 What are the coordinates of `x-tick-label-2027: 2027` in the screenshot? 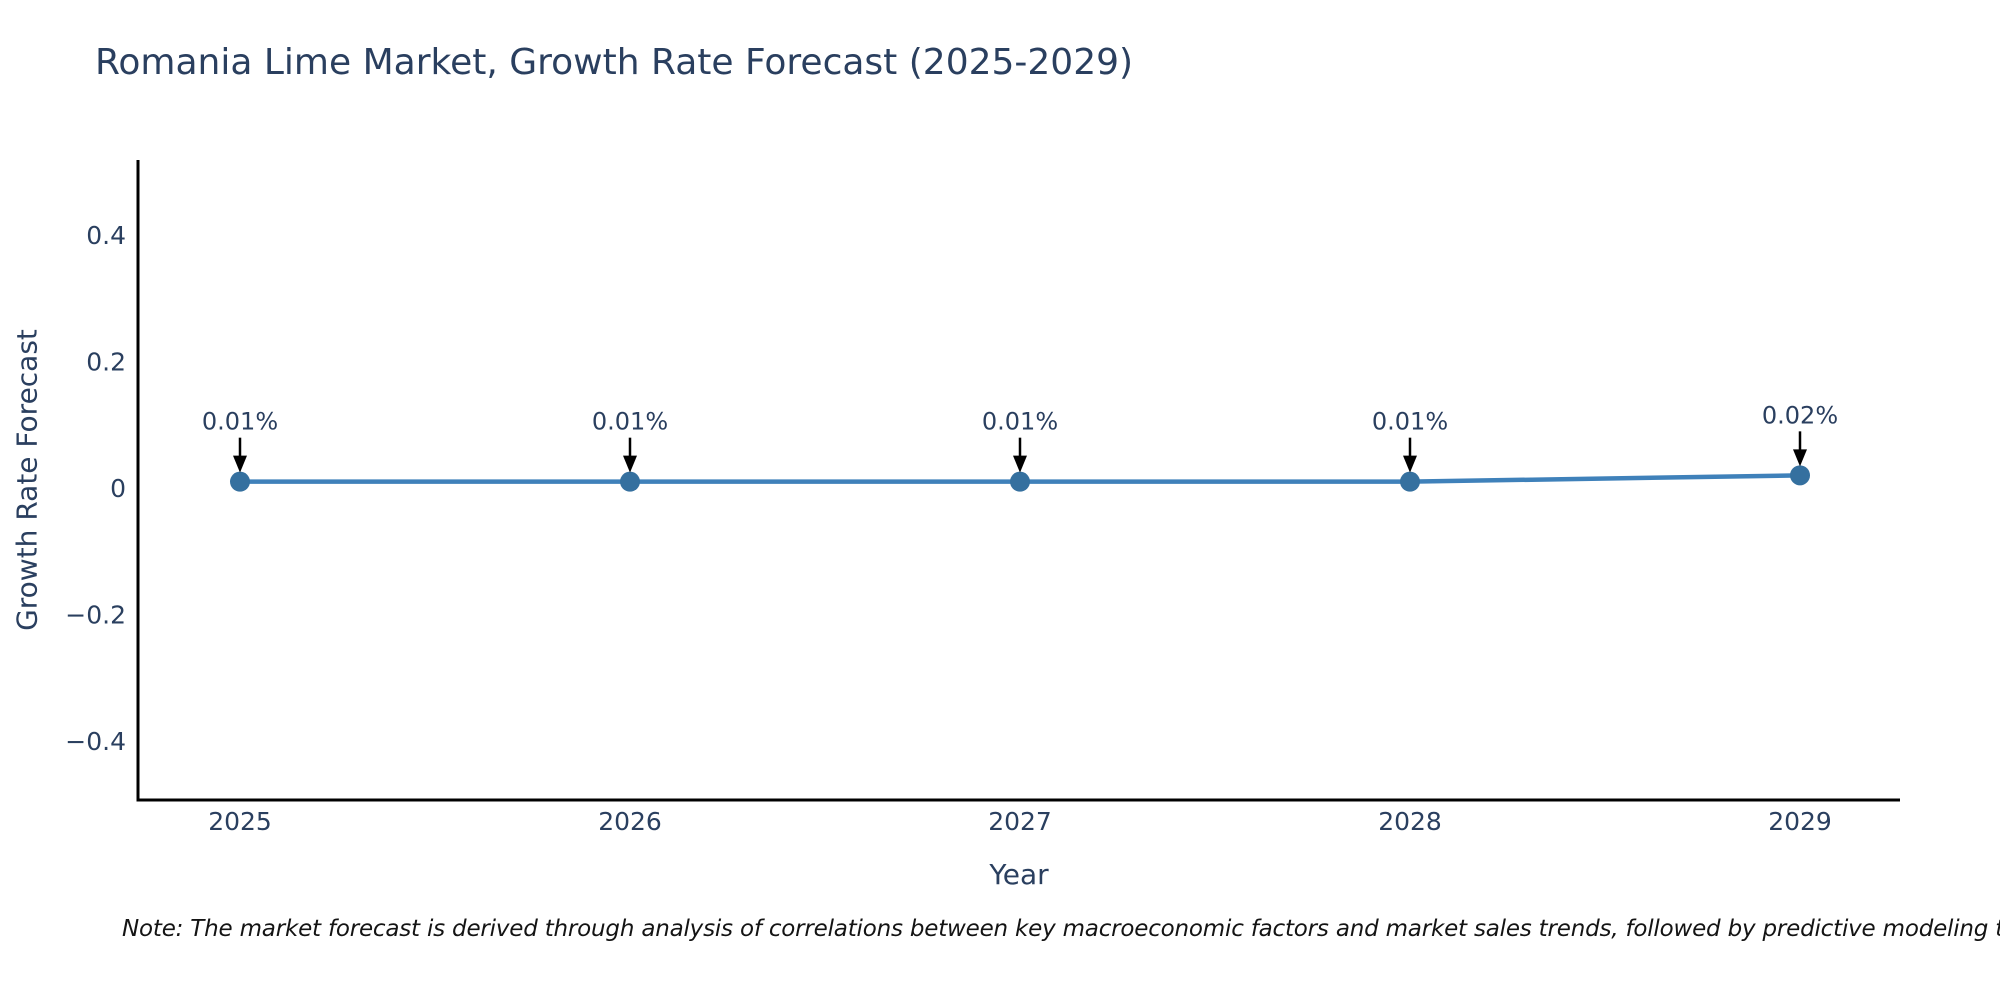 It's located at (1020, 821).